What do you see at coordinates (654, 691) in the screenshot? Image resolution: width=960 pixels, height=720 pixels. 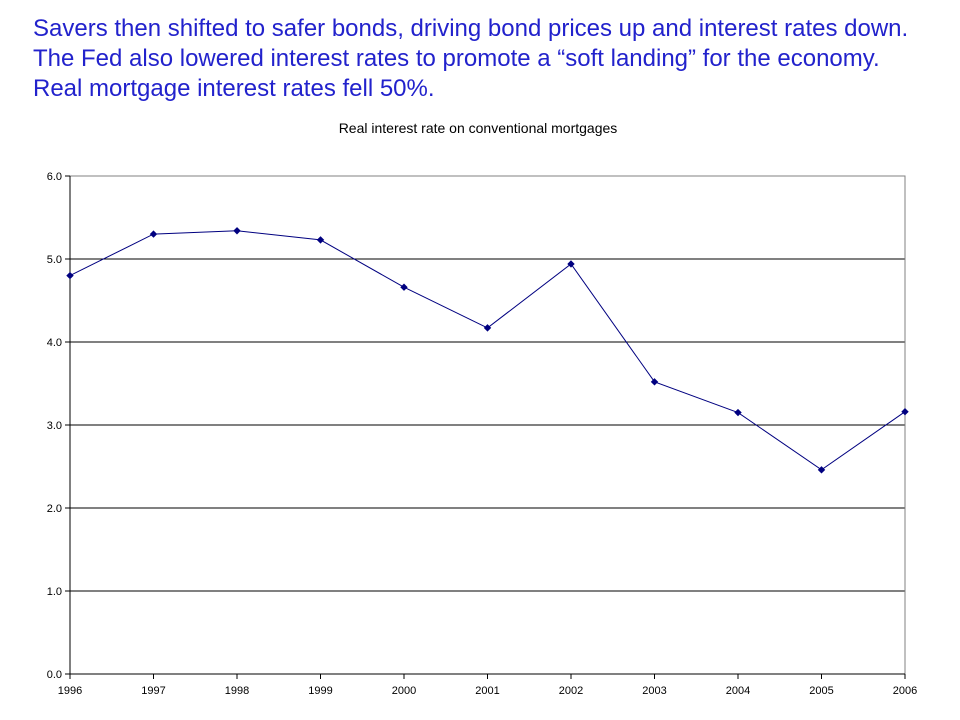 I see `x-tick-label: 2003` at bounding box center [654, 691].